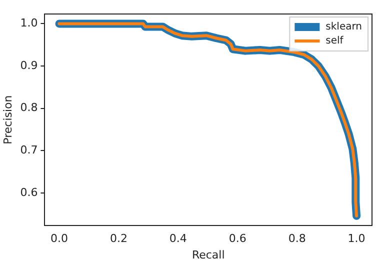 The width and height of the screenshot is (386, 262). I want to click on y-tick-label: 0.9, so click(29, 65).